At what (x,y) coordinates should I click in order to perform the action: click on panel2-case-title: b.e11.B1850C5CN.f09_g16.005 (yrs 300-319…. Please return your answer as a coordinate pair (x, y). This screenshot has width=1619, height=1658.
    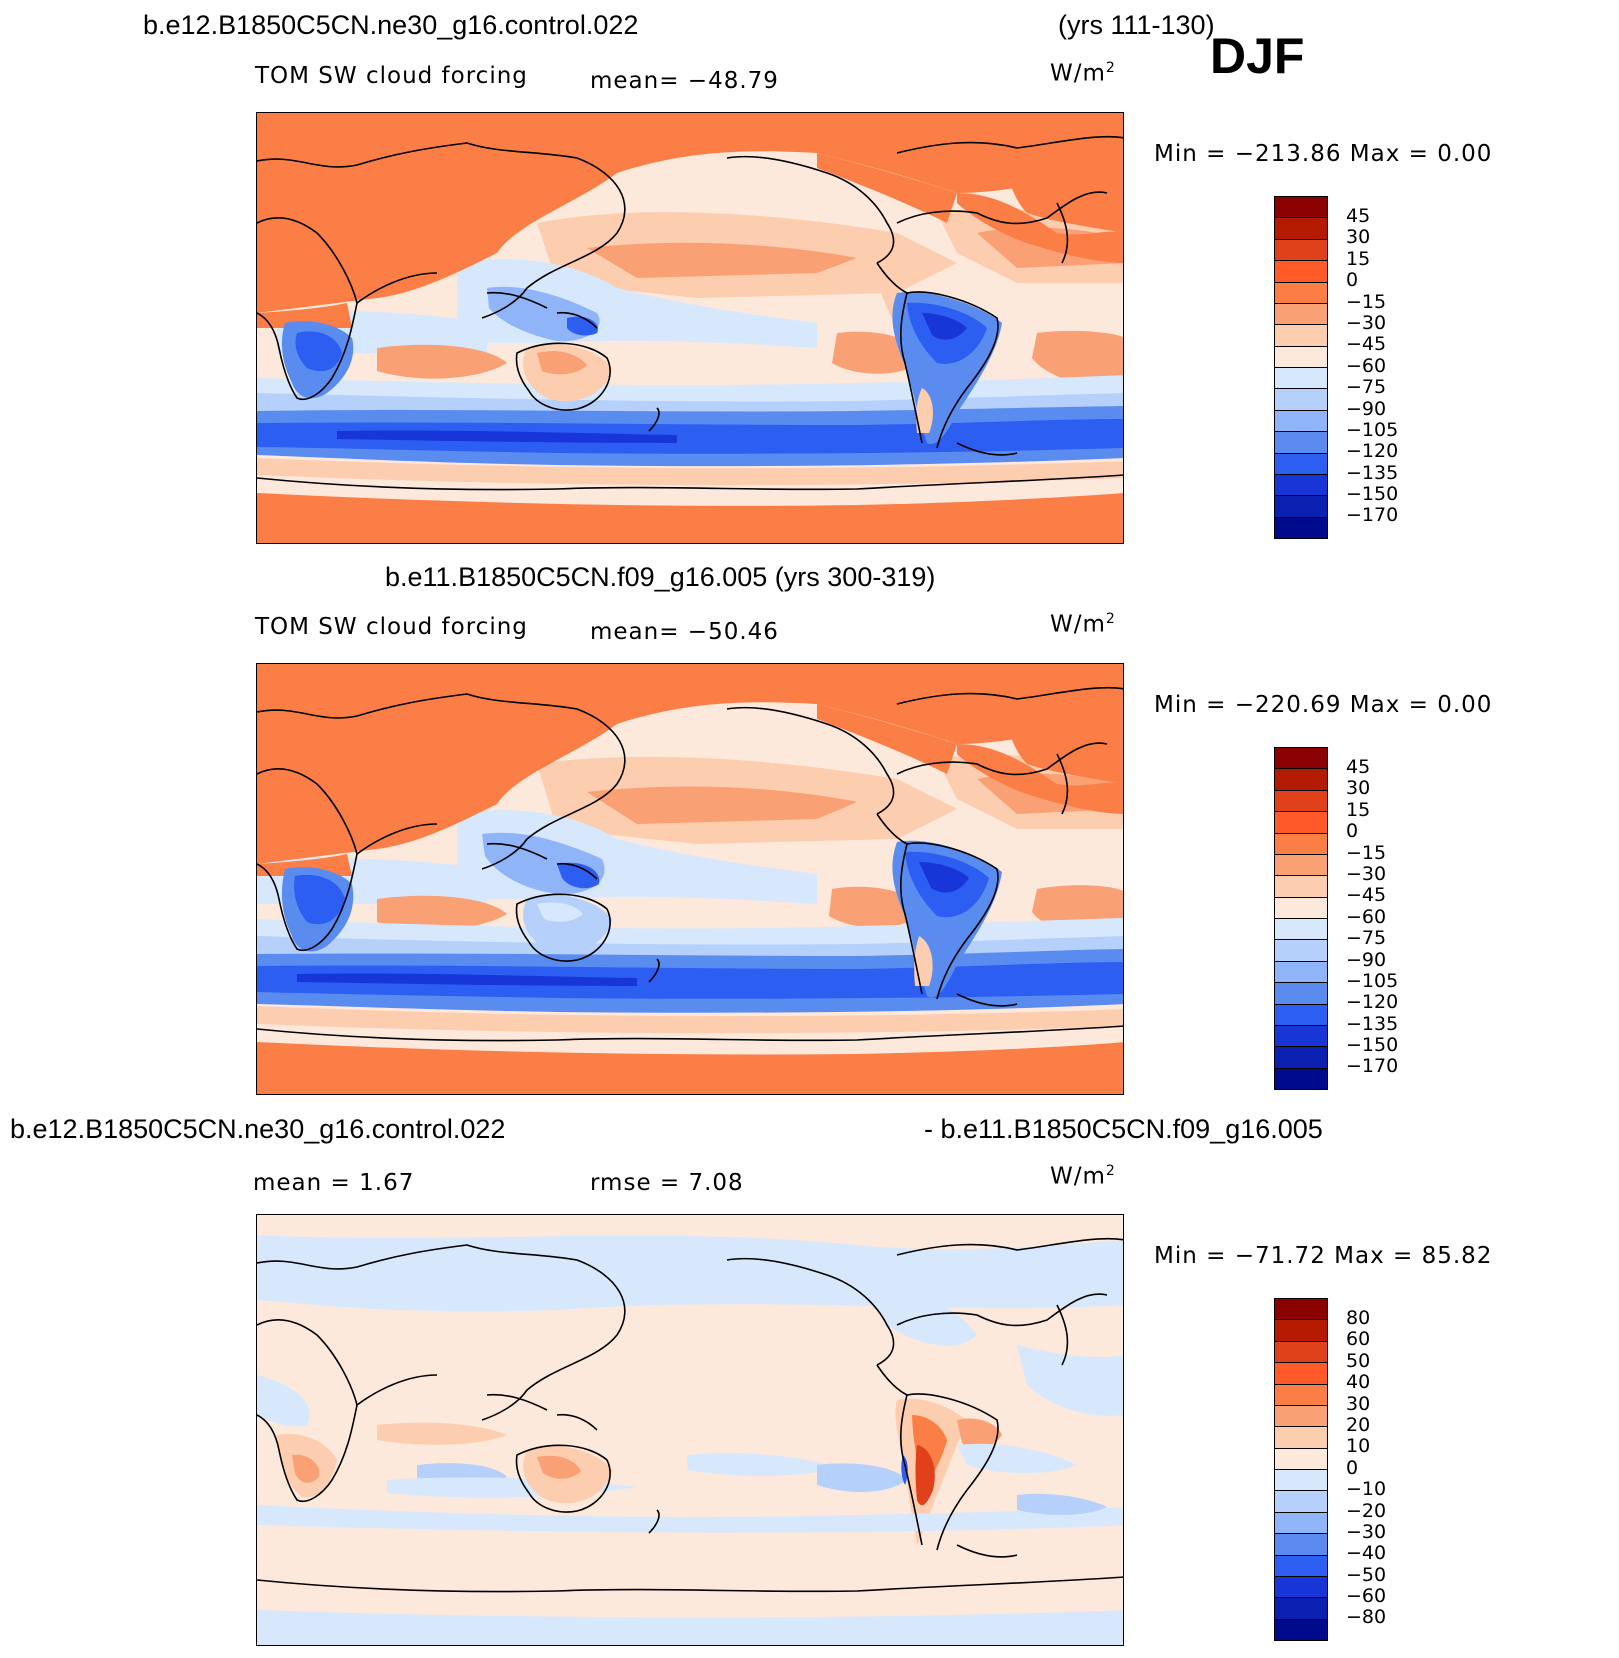
    Looking at the image, I should click on (660, 577).